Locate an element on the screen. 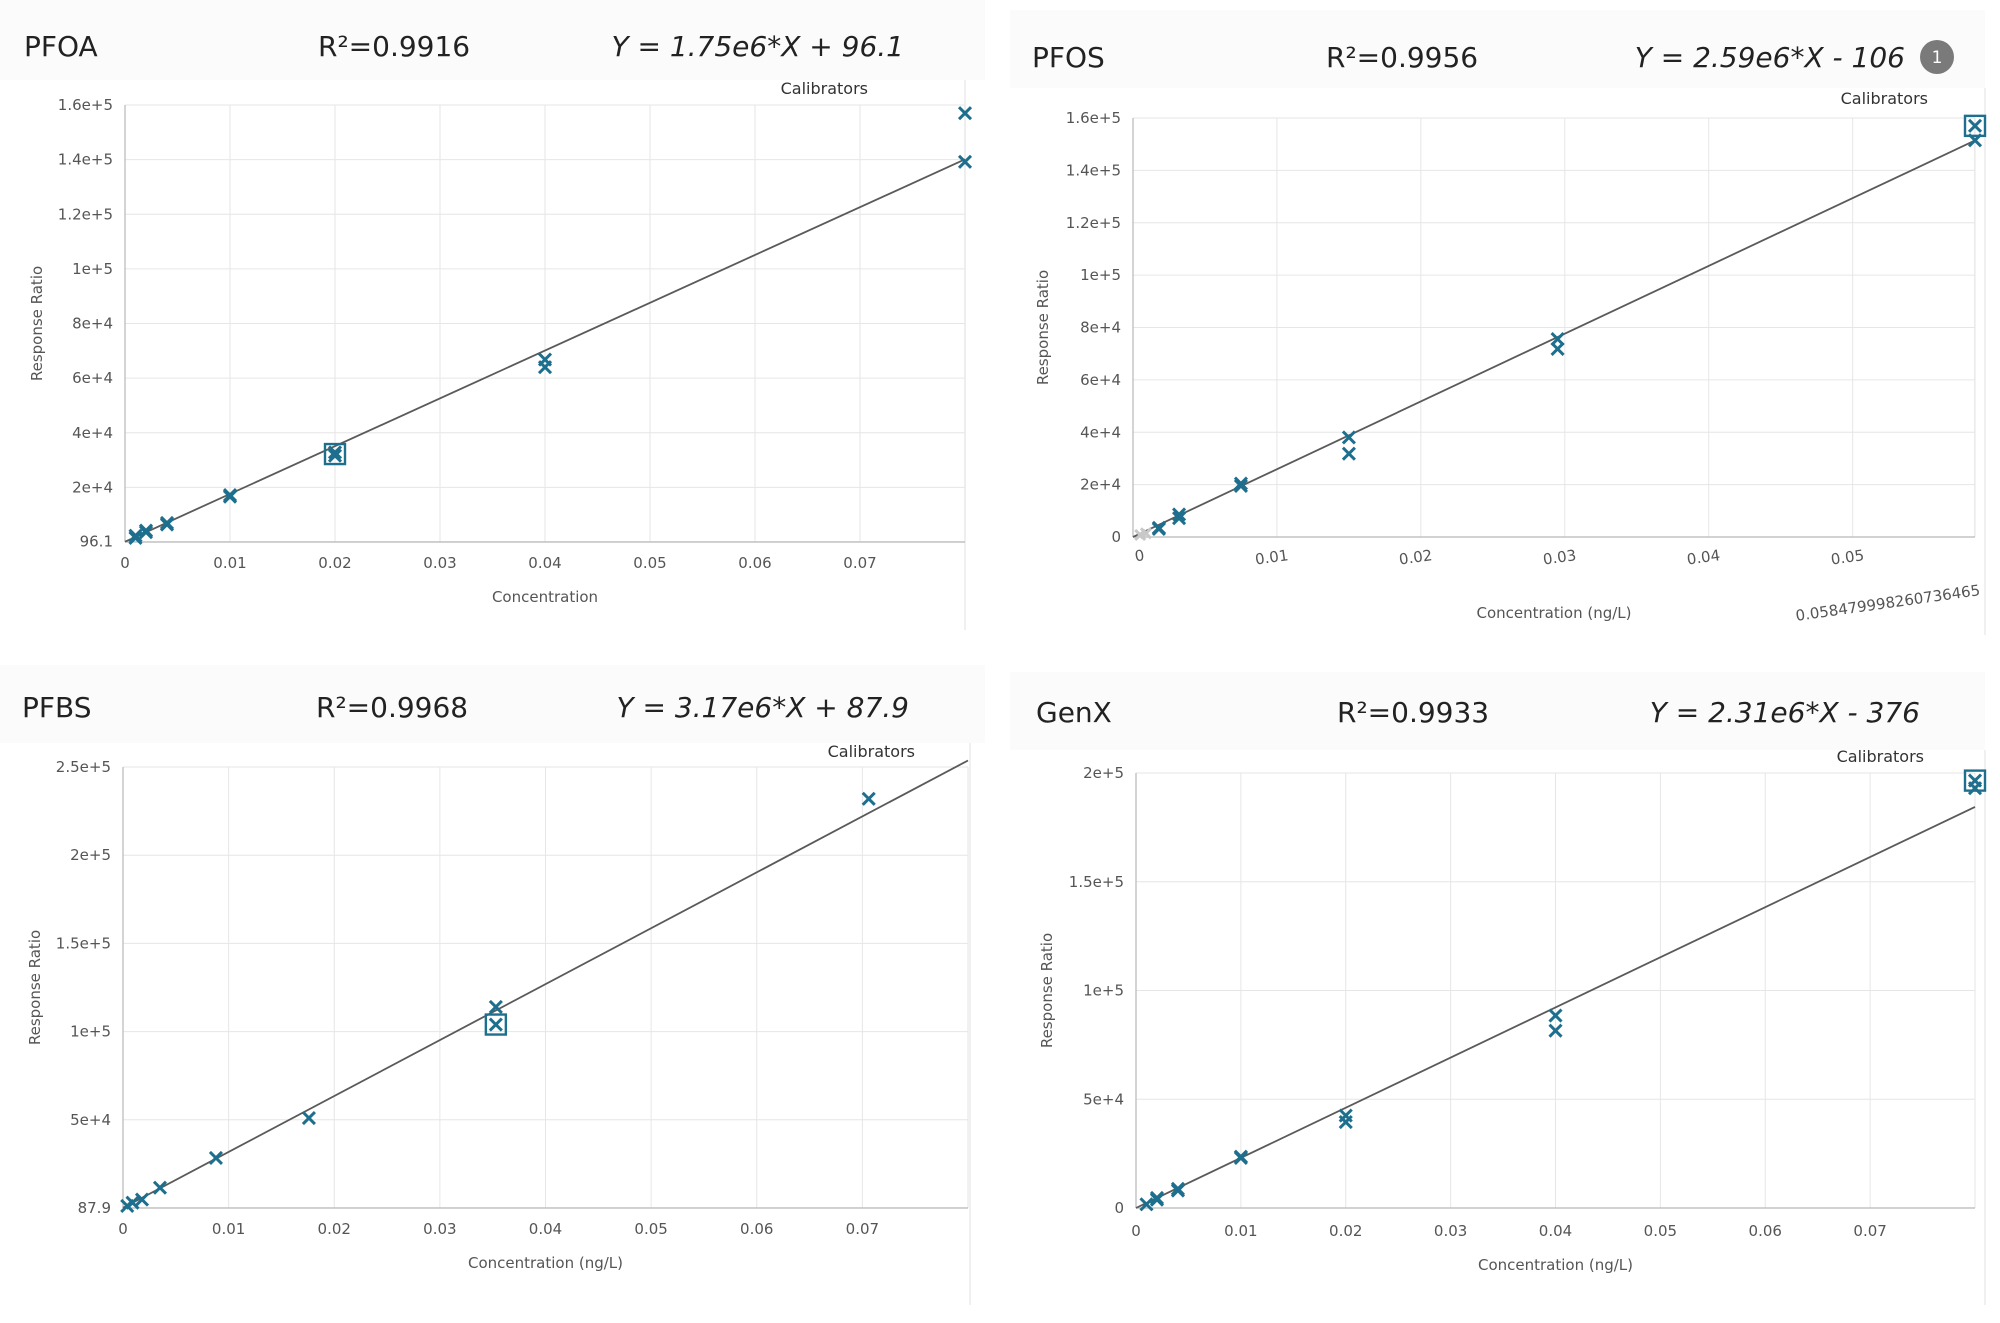 The width and height of the screenshot is (2000, 1323). x-tick-label: 0.05 is located at coordinates (650, 1229).